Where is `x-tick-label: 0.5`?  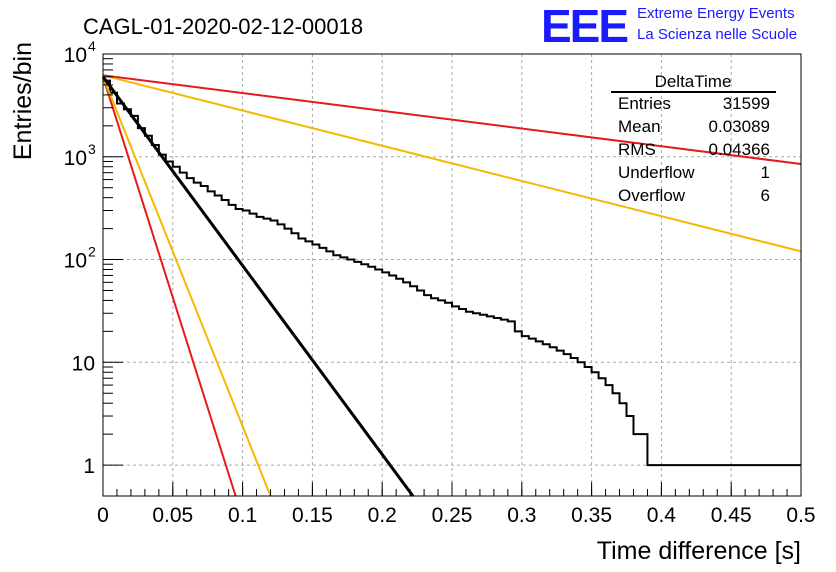
x-tick-label: 0.5 is located at coordinates (800, 515).